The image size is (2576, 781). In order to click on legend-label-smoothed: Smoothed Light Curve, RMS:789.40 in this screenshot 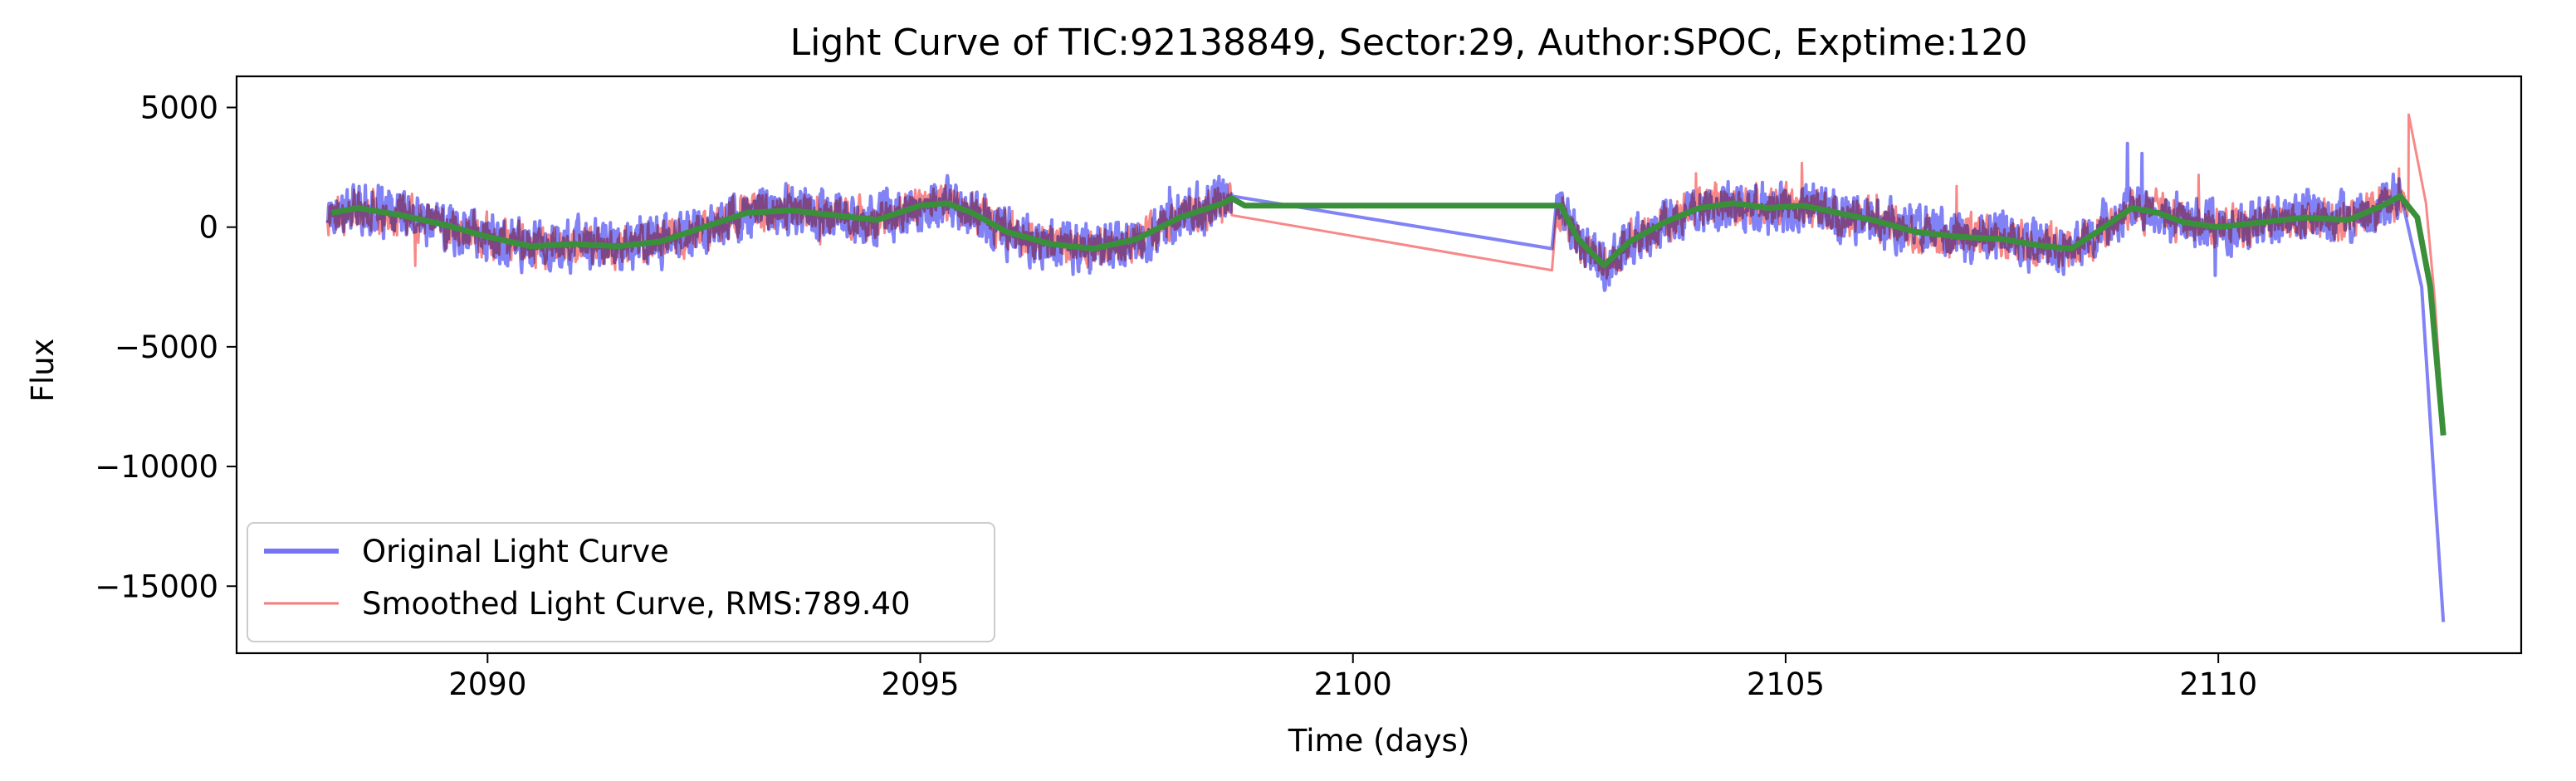, I will do `click(636, 604)`.